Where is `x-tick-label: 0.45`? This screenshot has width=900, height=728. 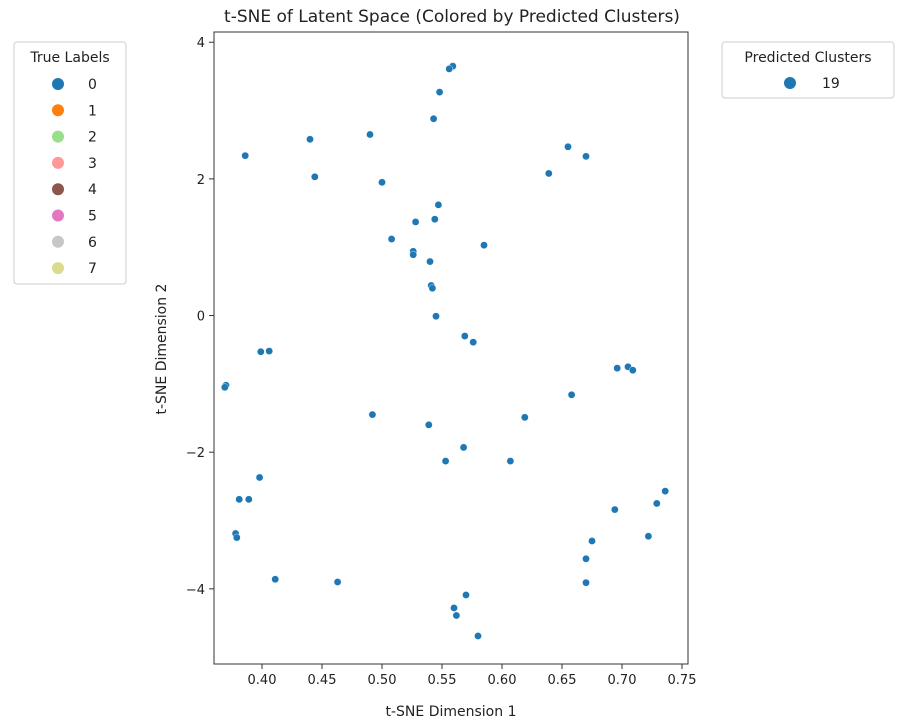
x-tick-label: 0.45 is located at coordinates (322, 680).